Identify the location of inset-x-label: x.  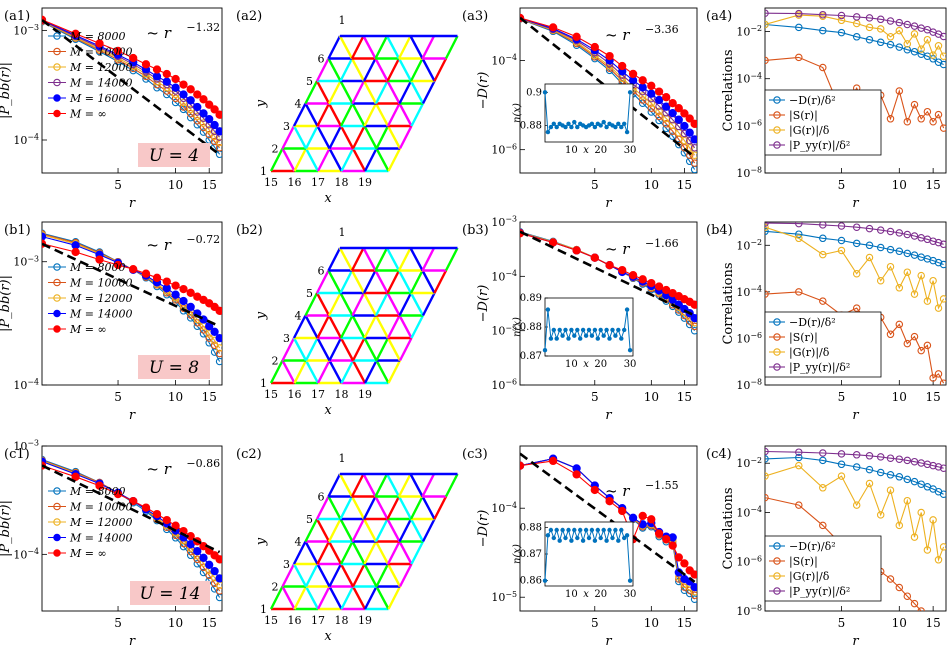
(586, 150).